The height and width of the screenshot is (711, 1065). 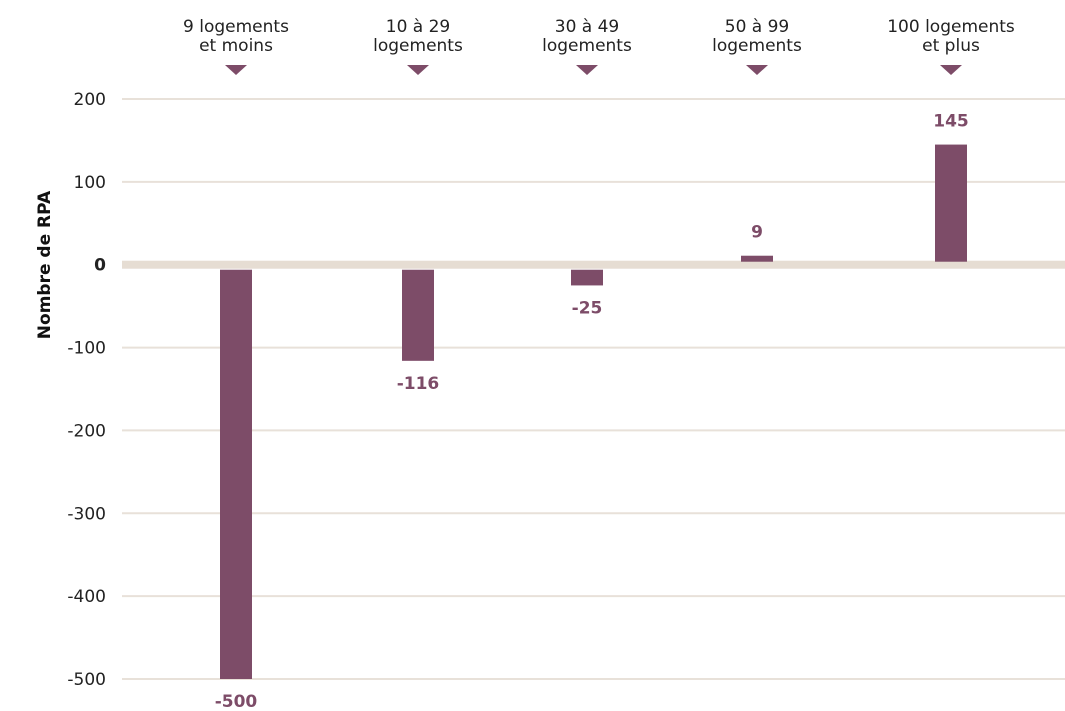 What do you see at coordinates (418, 384) in the screenshot?
I see `data-label: -116` at bounding box center [418, 384].